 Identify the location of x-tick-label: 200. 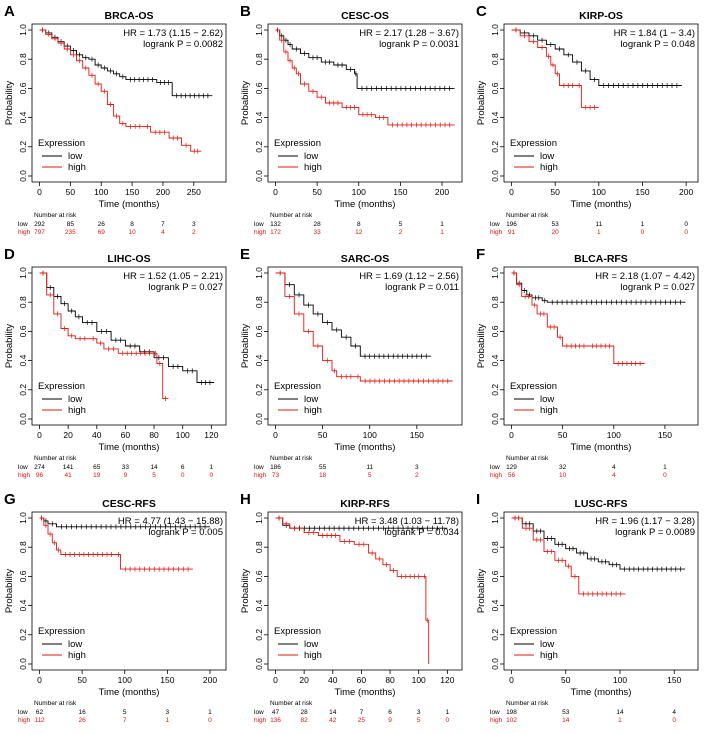
(210, 680).